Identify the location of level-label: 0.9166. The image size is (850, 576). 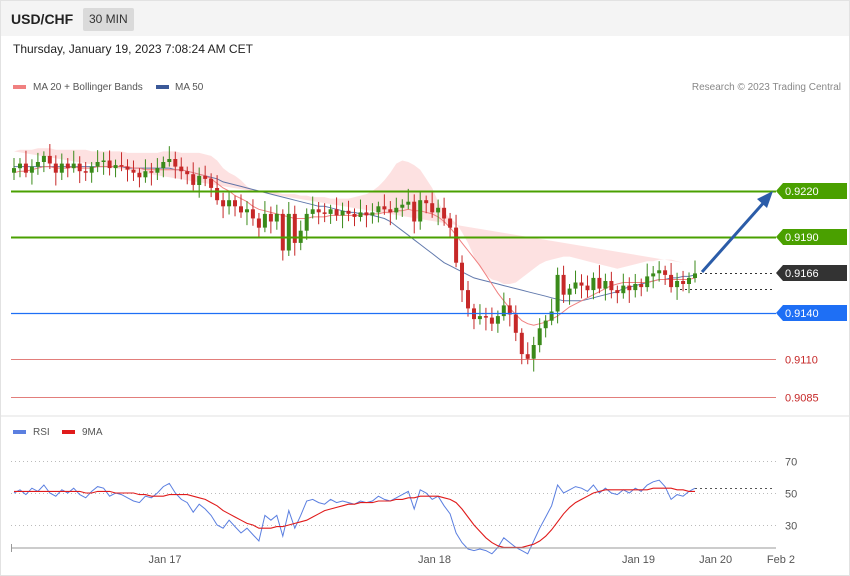
(802, 274).